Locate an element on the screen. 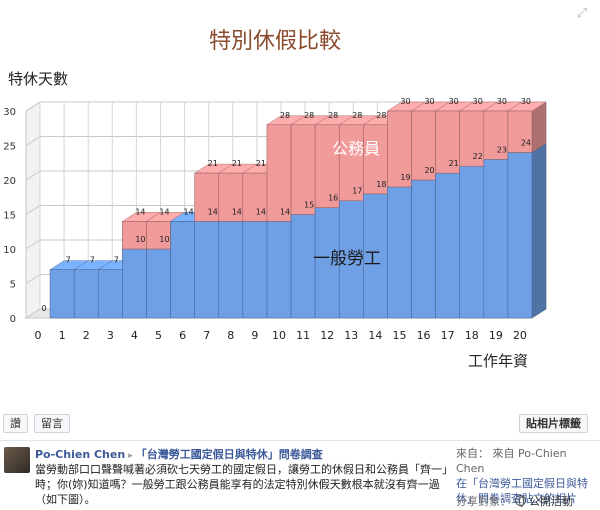  x-tick-label: 7 is located at coordinates (206, 335).